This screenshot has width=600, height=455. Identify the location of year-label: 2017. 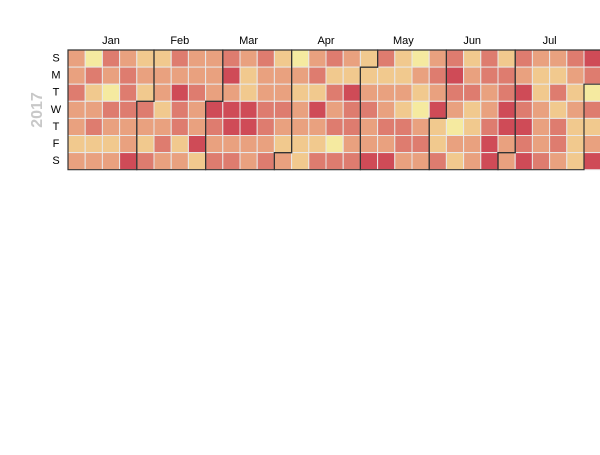
(37, 110).